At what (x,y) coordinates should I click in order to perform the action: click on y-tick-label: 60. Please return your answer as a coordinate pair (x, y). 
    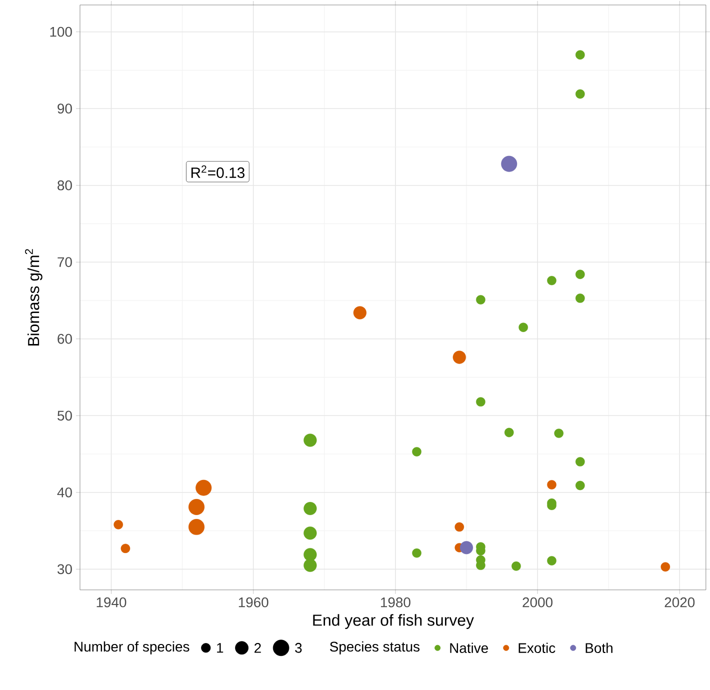
    Looking at the image, I should click on (65, 339).